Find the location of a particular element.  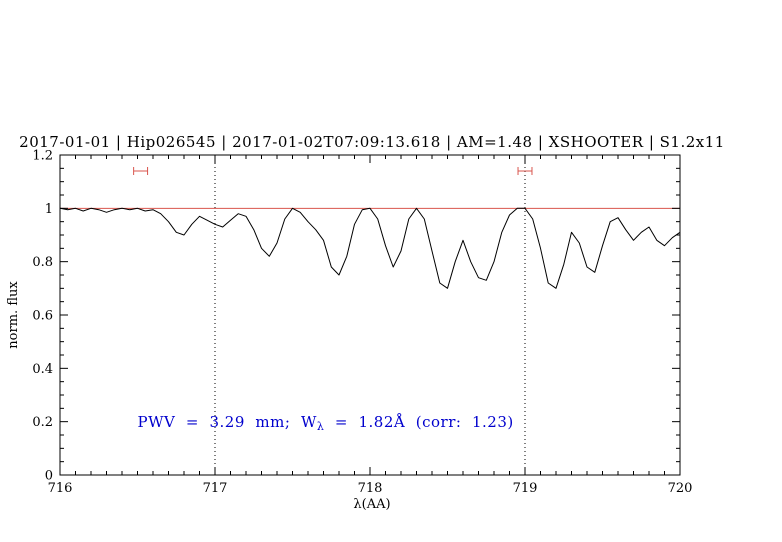

y-tick-label: 1.2 is located at coordinates (42, 156).